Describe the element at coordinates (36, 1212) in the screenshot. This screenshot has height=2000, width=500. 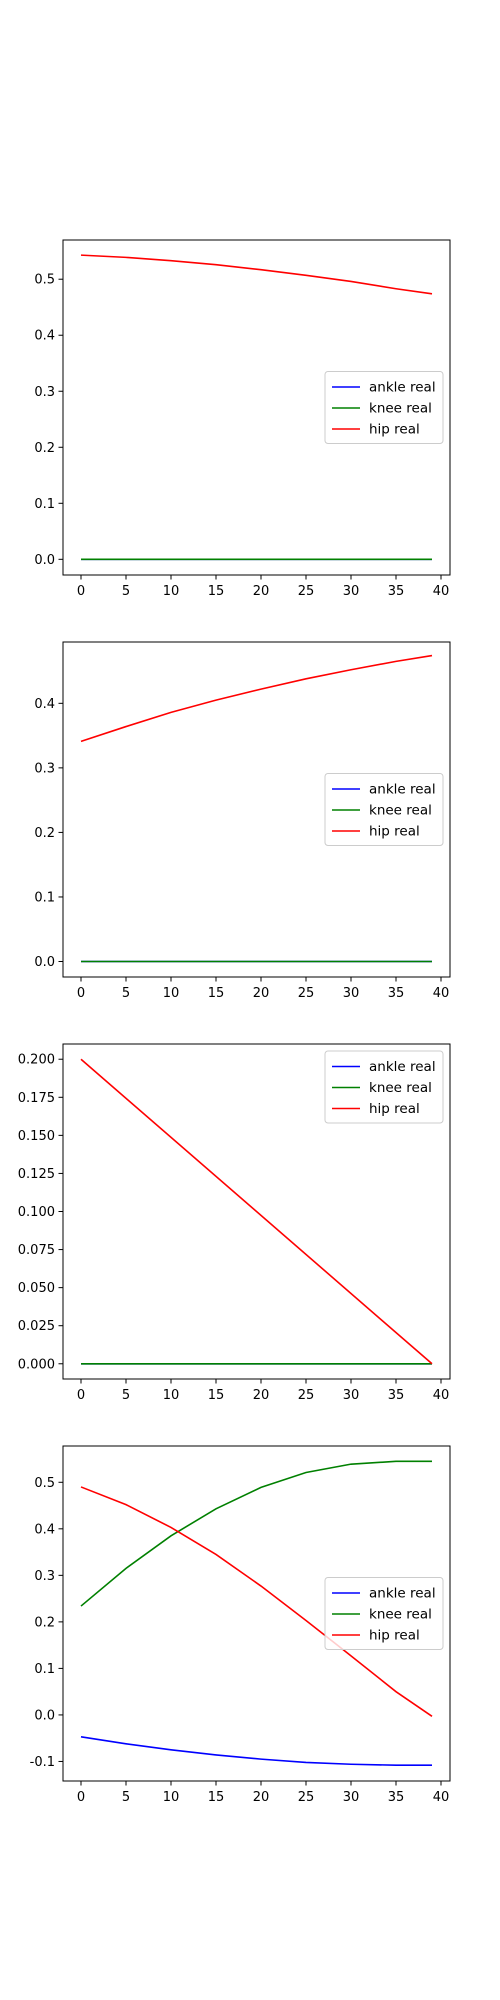
I see `y-tick-label: 0.100` at that location.